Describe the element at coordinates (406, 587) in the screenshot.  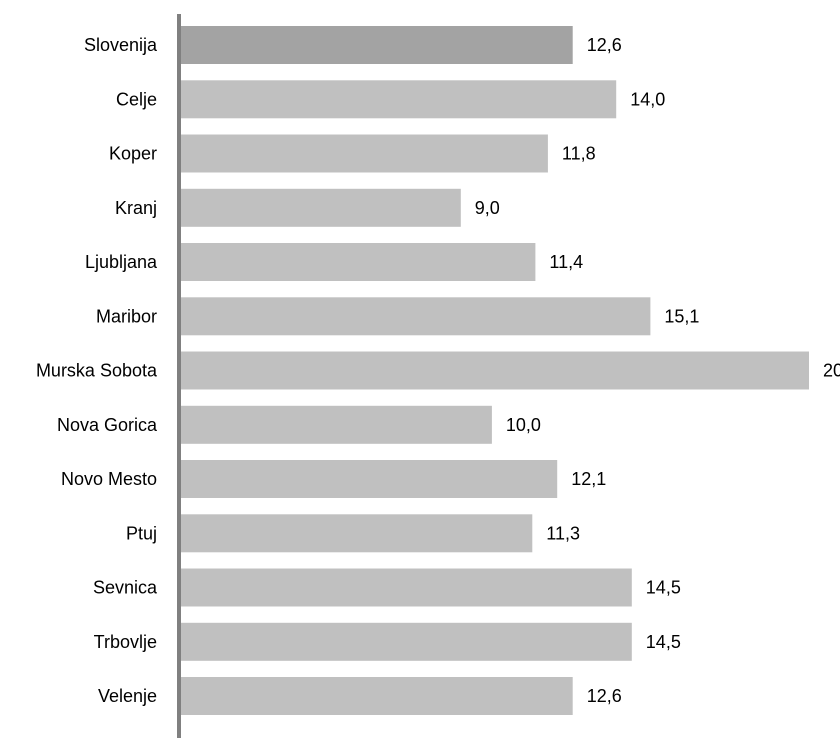
I see `bar-sevnica` at that location.